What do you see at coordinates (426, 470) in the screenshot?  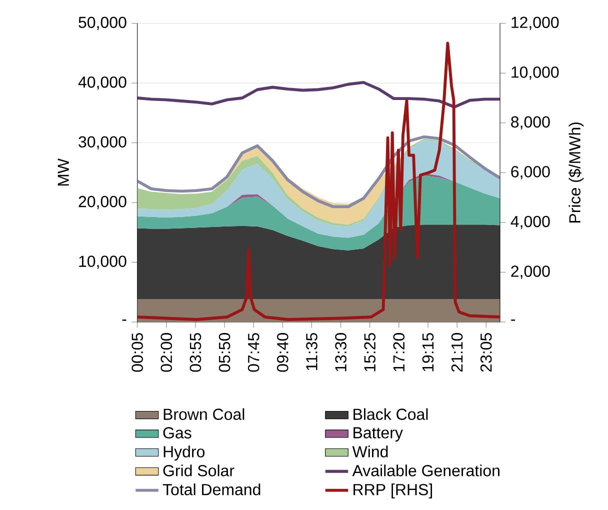 I see `legend-label: Available Generation` at bounding box center [426, 470].